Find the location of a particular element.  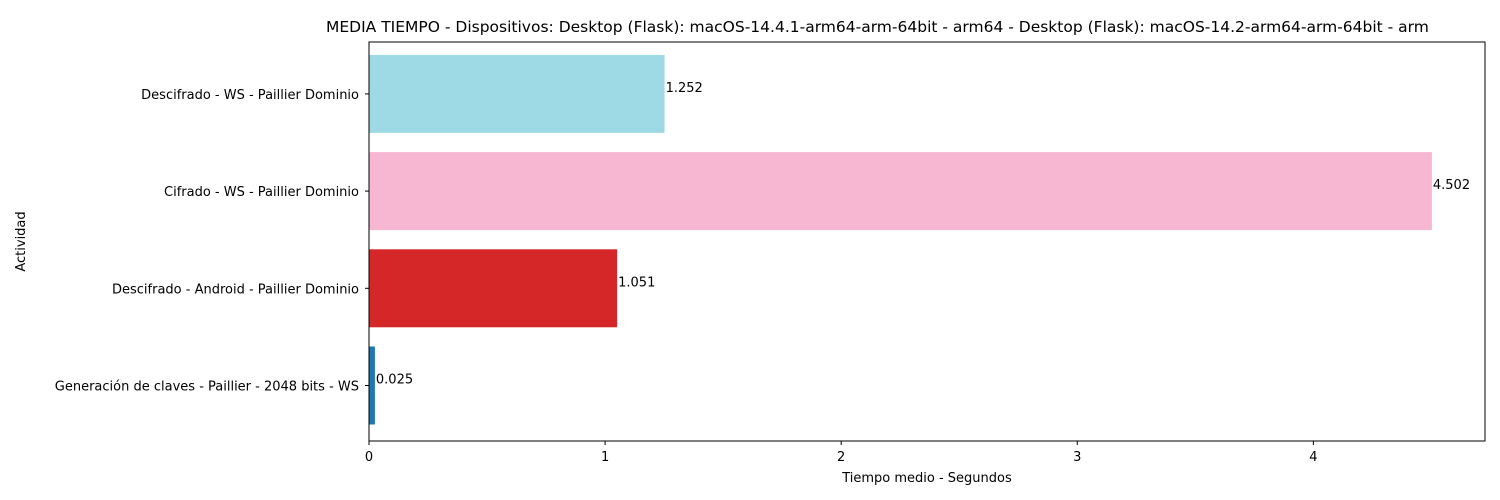

bar-value-label: 0.025 is located at coordinates (394, 380).